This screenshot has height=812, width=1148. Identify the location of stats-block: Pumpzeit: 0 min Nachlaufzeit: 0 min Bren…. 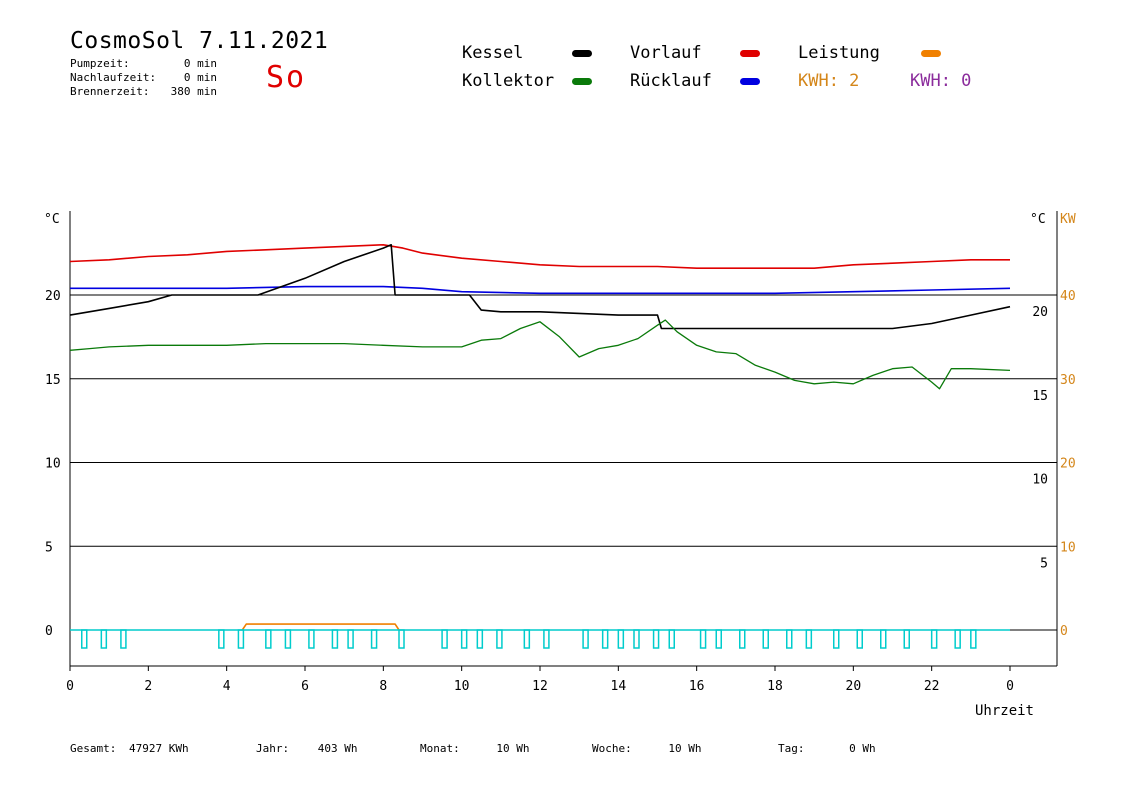
(143, 78).